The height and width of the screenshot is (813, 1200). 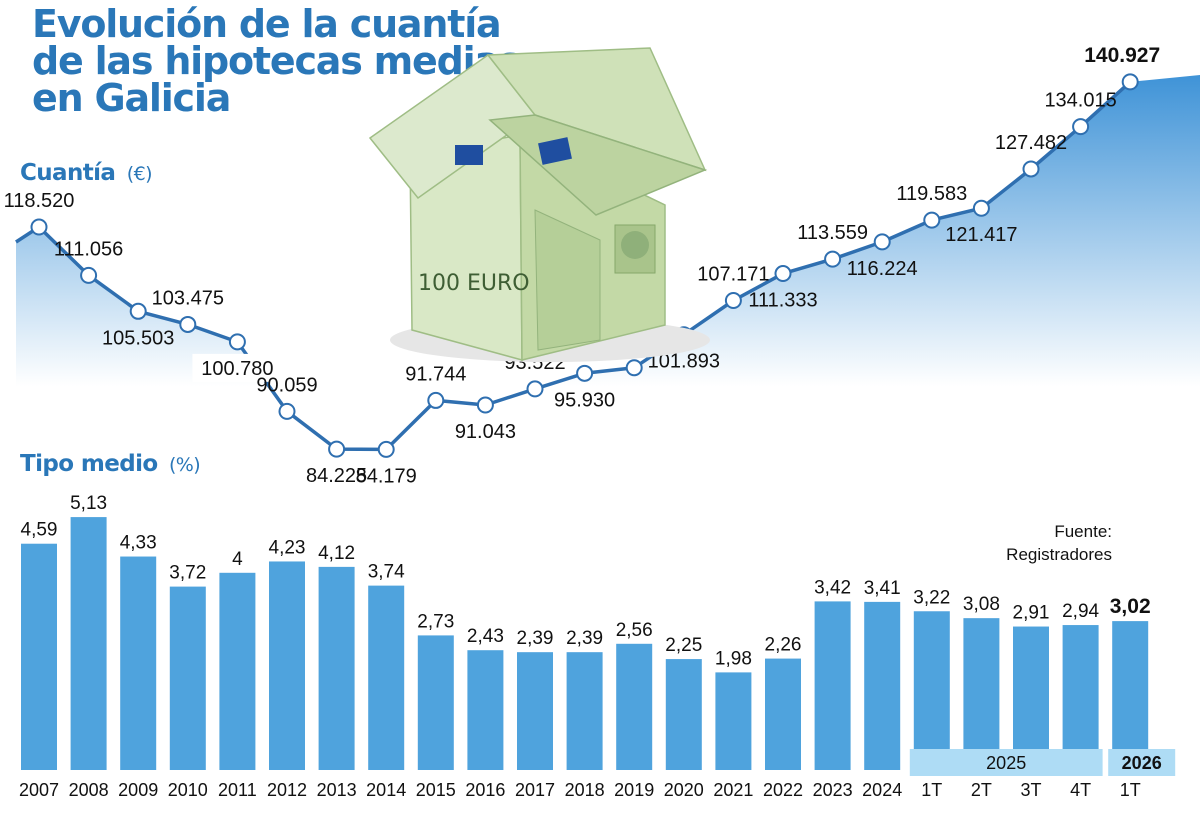 What do you see at coordinates (634, 630) in the screenshot?
I see `tipo-value-label: 2,56` at bounding box center [634, 630].